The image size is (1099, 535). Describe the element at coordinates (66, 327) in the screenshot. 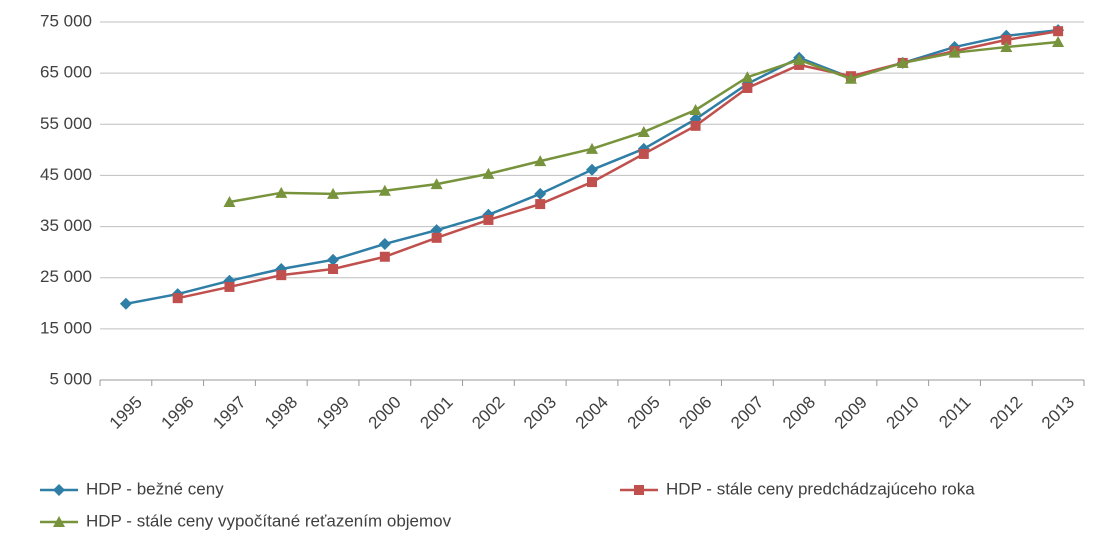

I see `y-tick-label: 15 000` at that location.